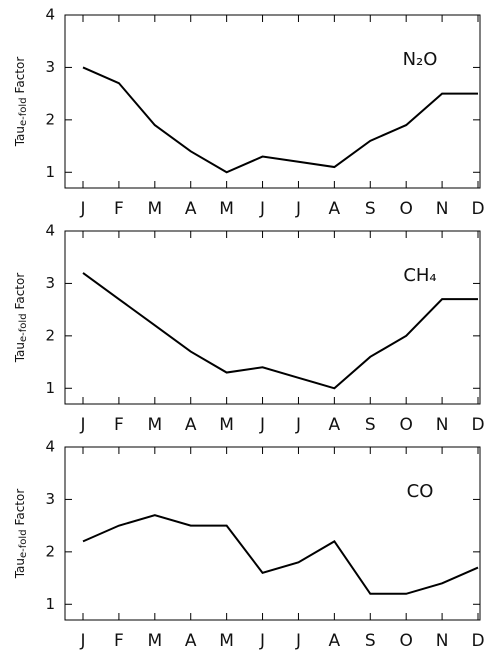  Describe the element at coordinates (420, 59) in the screenshot. I see `annotation: N₂O` at that location.